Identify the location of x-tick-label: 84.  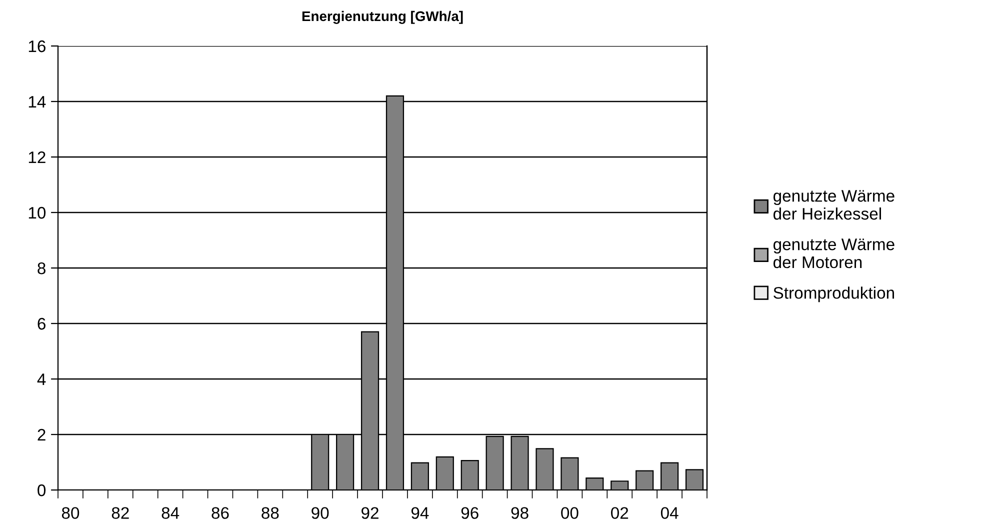
(171, 513).